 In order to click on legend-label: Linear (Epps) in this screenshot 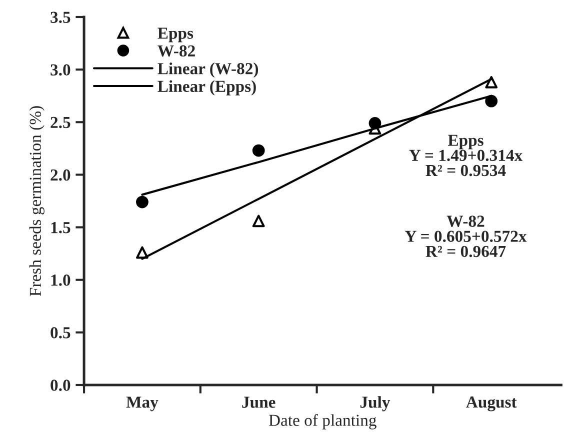, I will do `click(207, 88)`.